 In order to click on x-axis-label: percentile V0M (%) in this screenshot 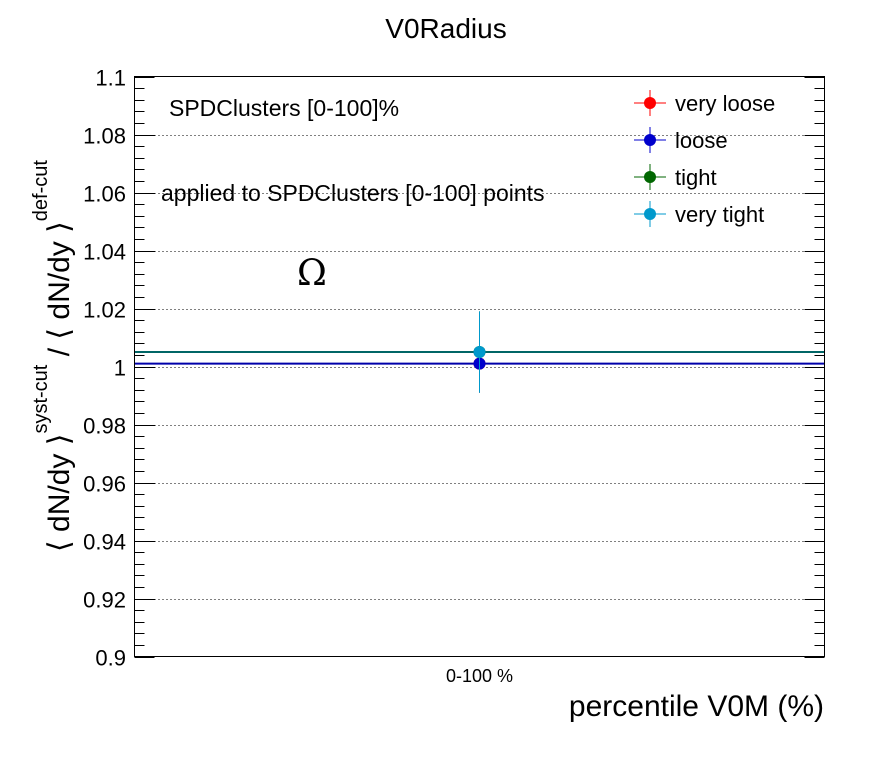, I will do `click(696, 706)`.